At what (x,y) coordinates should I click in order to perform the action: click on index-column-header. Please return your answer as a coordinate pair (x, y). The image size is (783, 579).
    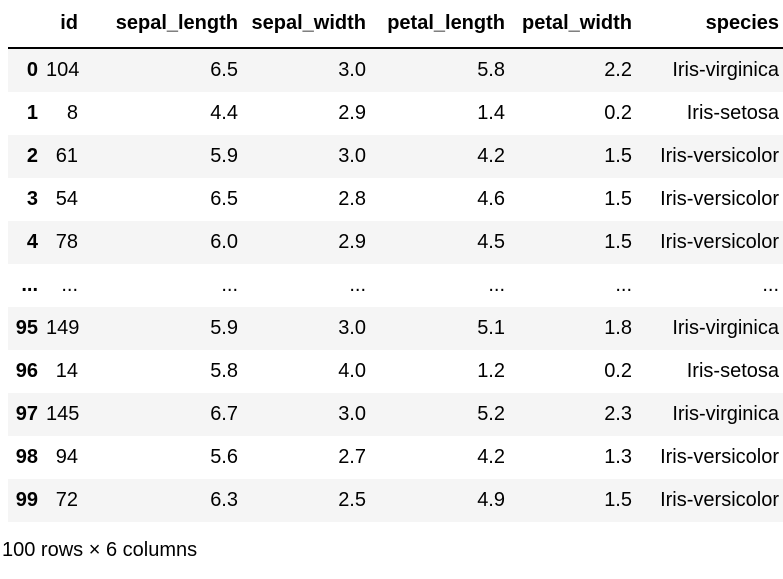
    Looking at the image, I should click on (25, 24).